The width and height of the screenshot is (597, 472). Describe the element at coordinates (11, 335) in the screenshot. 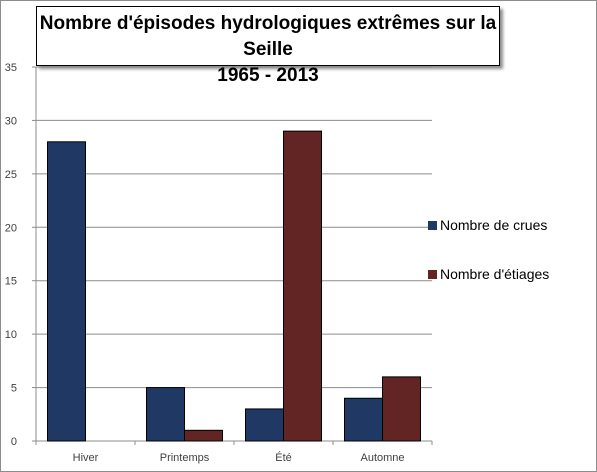

I see `y-tick-label-10: 10` at that location.